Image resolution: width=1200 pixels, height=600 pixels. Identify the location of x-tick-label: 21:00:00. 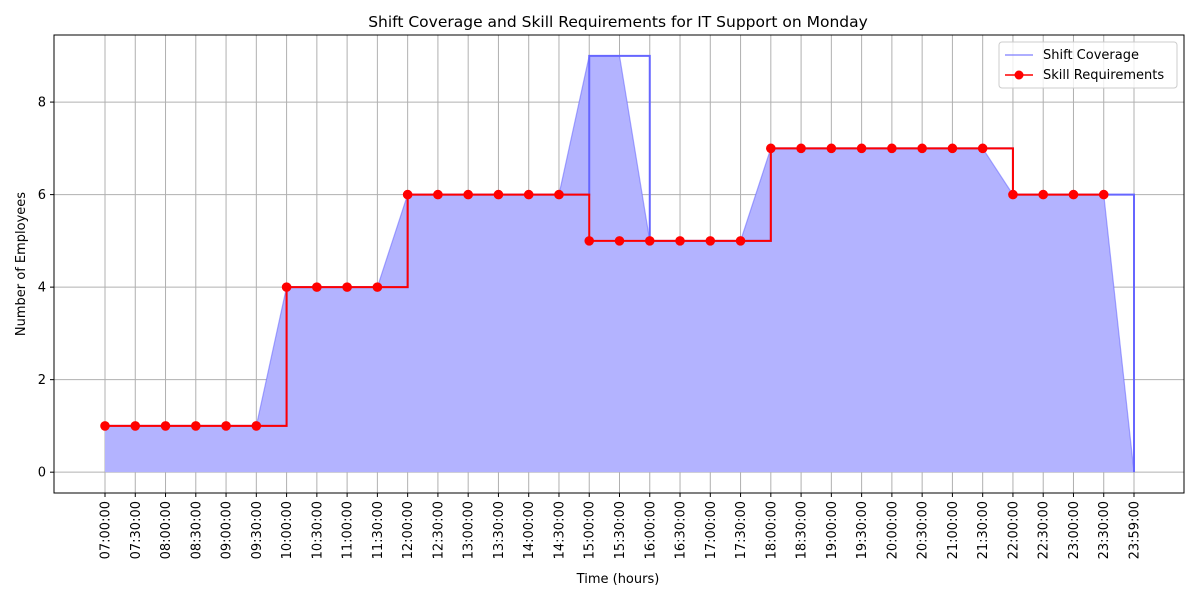
(953, 530).